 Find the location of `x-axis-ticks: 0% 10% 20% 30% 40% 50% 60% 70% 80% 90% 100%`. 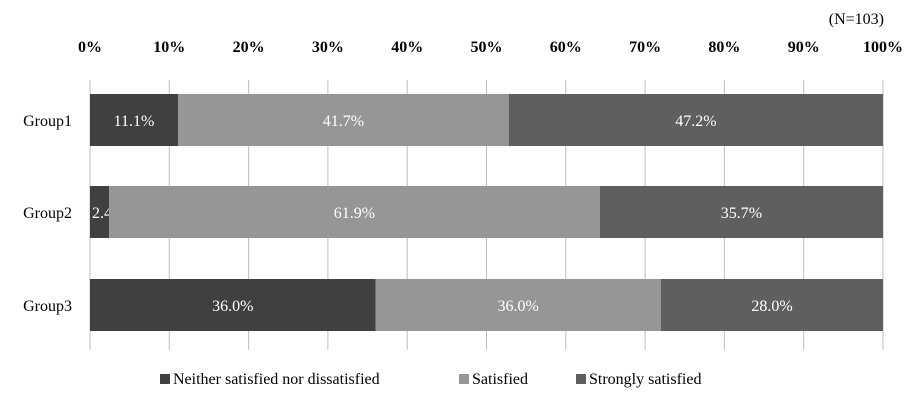

x-axis-ticks: 0% 10% 20% 30% 40% 50% 60% 70% 80% 90% 100% is located at coordinates (490, 47).